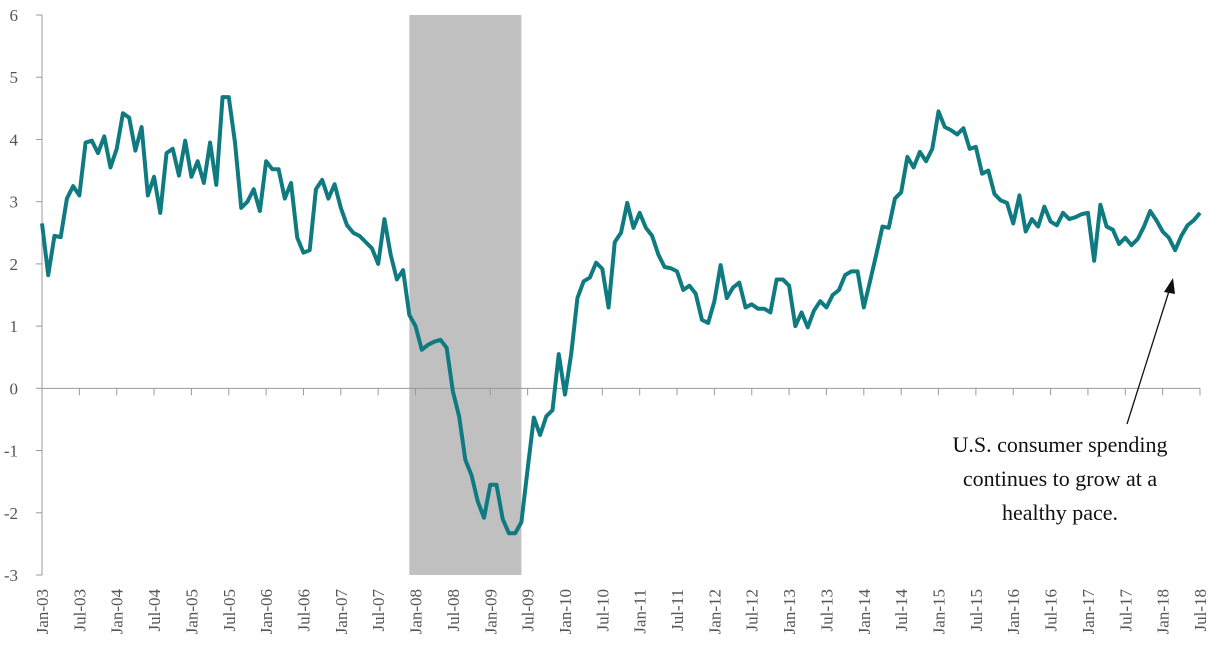  What do you see at coordinates (453, 610) in the screenshot?
I see `x-tick-label: Jul-08` at bounding box center [453, 610].